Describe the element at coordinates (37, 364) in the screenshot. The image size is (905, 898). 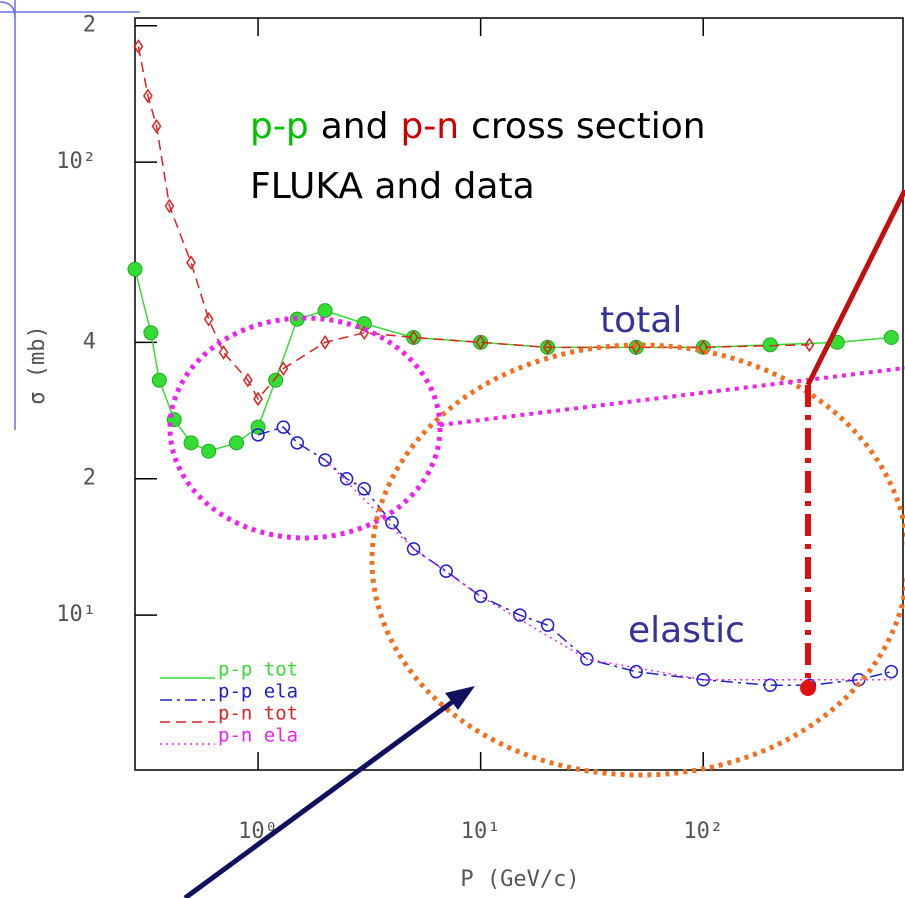
I see `y-axis-label: σ (mb)` at that location.